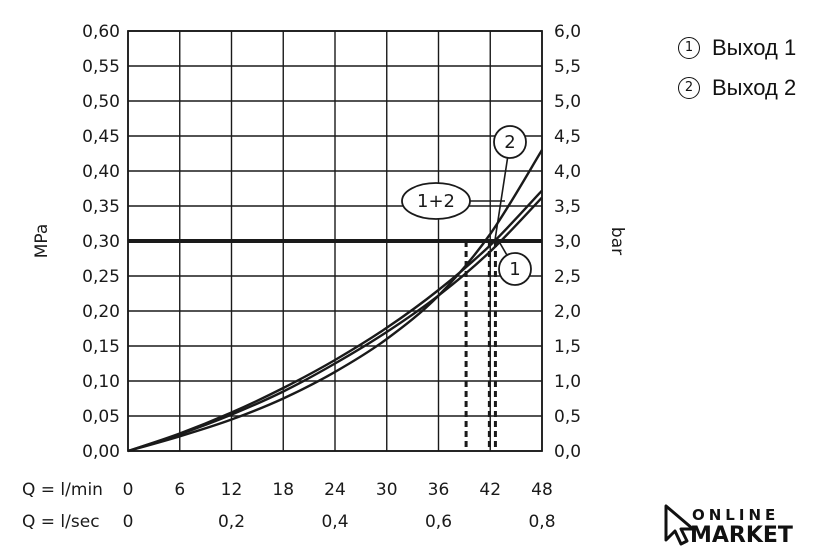 This screenshot has width=840, height=558. Describe the element at coordinates (101, 382) in the screenshot. I see `y-left-tick-2: 0,10` at that location.